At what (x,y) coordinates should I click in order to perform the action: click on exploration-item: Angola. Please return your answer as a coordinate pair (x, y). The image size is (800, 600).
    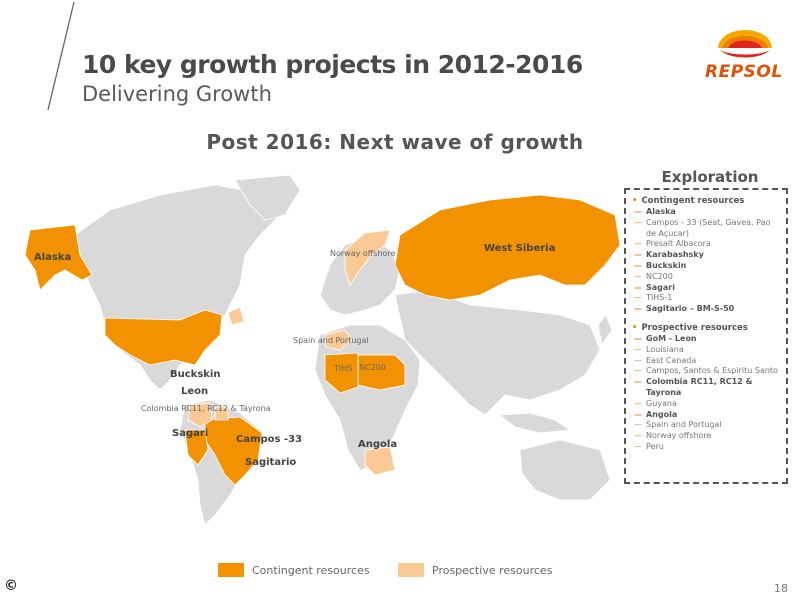
    Looking at the image, I should click on (707, 415).